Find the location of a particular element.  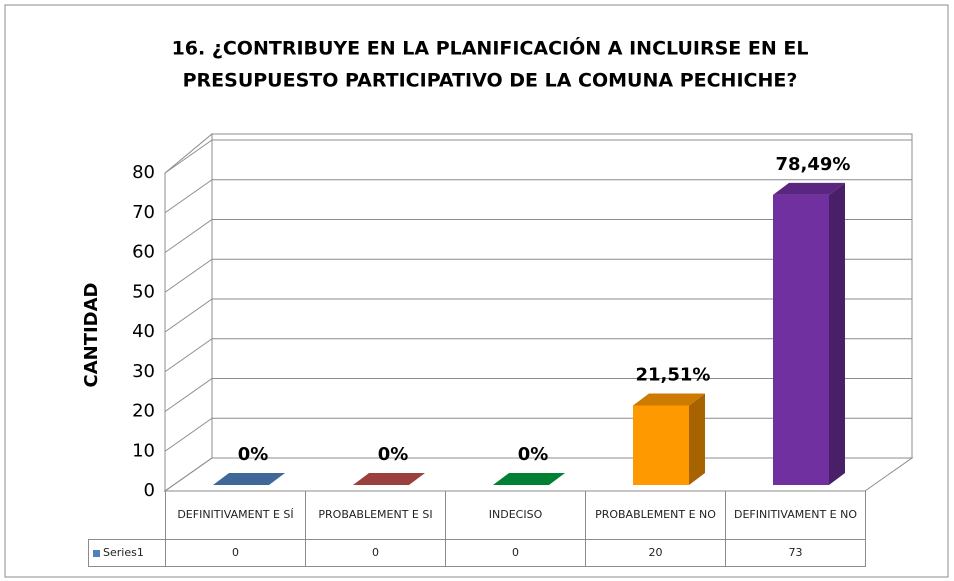

y-tick-label: 70 is located at coordinates (143, 212).